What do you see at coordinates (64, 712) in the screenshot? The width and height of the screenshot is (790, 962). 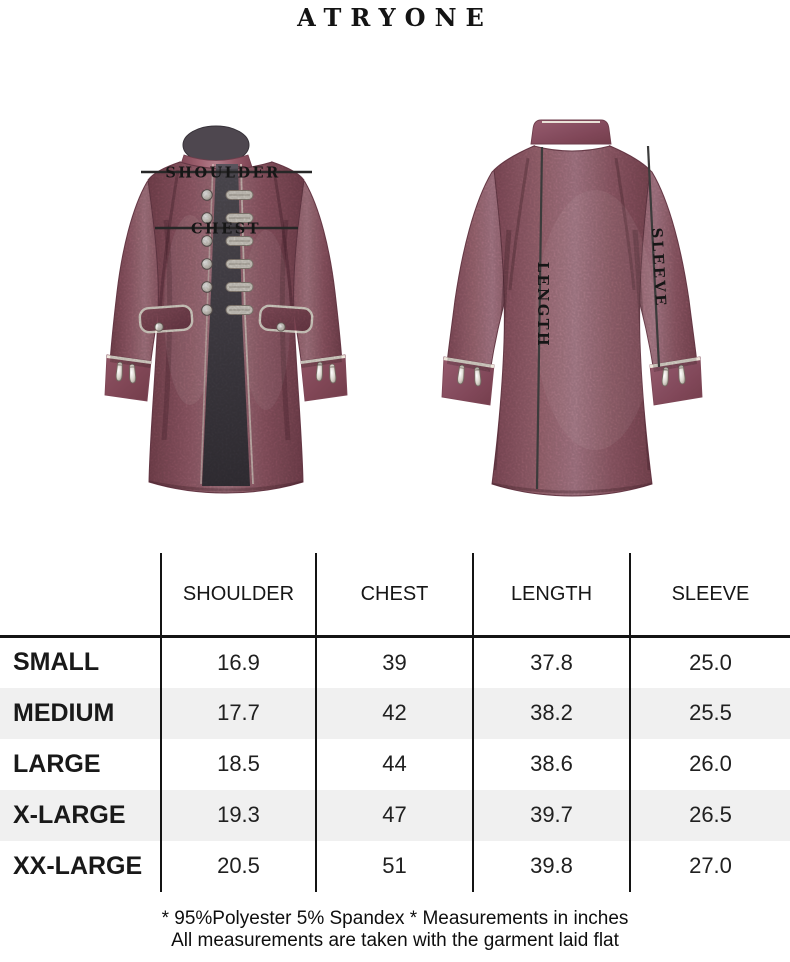 I see `size-label: MEDIUM` at bounding box center [64, 712].